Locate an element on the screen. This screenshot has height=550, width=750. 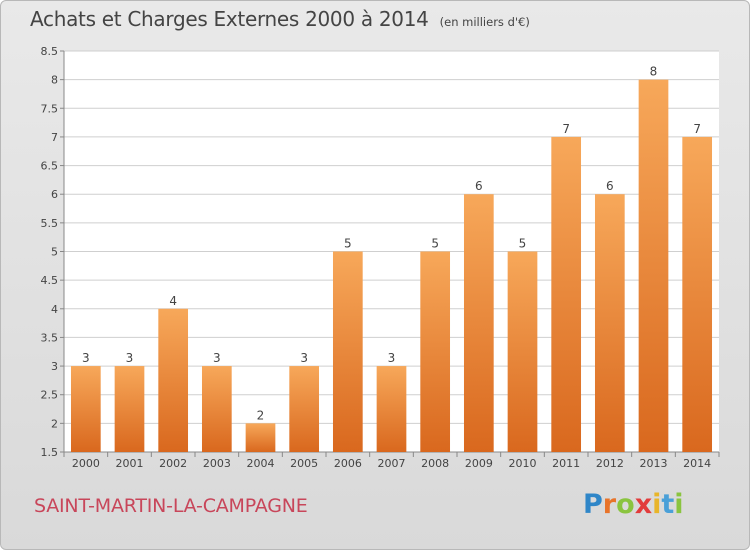
data-label: 4 is located at coordinates (173, 301).